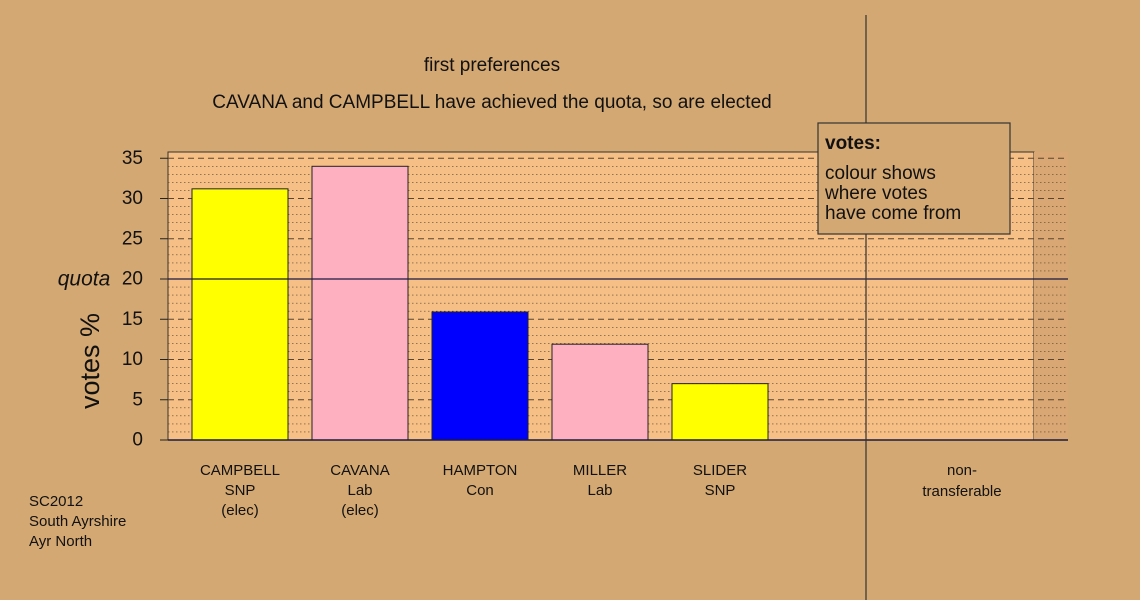 The image size is (1140, 600). Describe the element at coordinates (961, 491) in the screenshot. I see `nontransferable-label-line2: transferable` at that location.